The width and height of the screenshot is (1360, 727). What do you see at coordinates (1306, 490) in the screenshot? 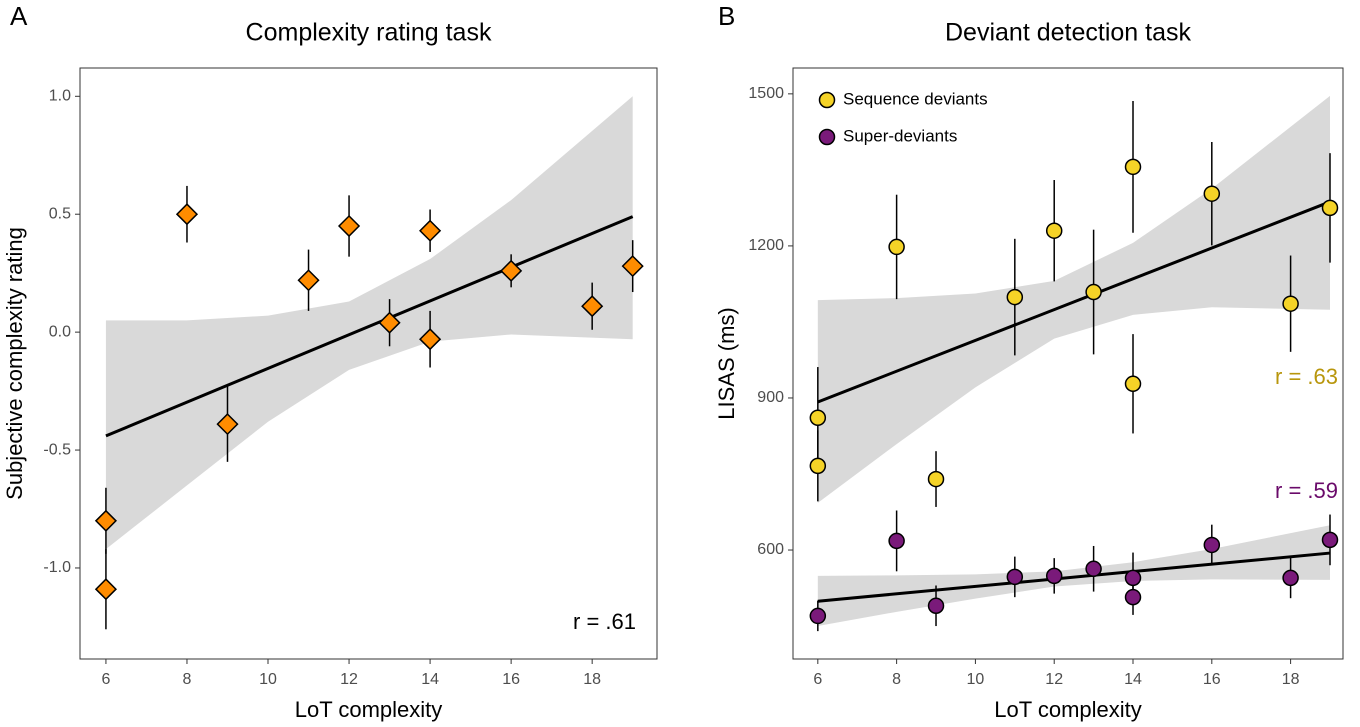
I see `annotation: r = .59` at bounding box center [1306, 490].